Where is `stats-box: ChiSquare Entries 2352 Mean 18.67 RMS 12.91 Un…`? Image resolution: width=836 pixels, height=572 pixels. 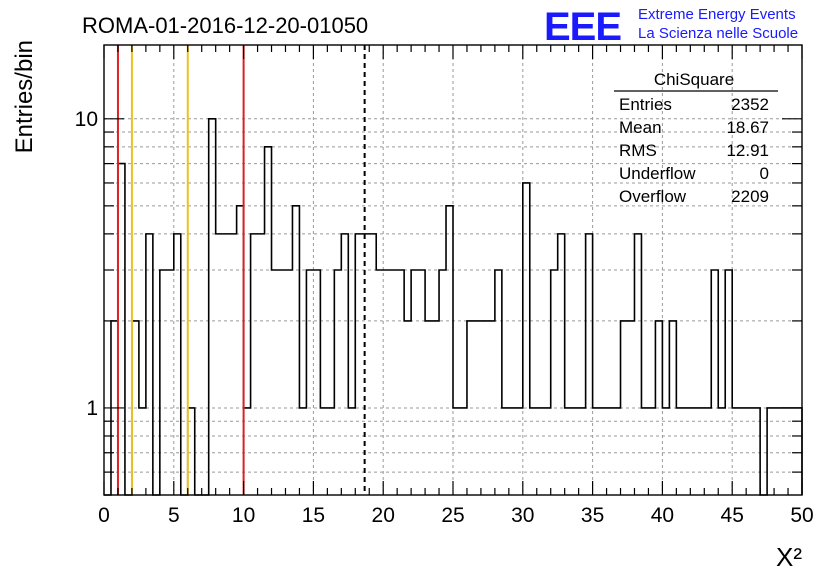
stats-box: ChiSquare Entries 2352 Mean 18.67 RMS 12.91 Un… is located at coordinates (696, 138).